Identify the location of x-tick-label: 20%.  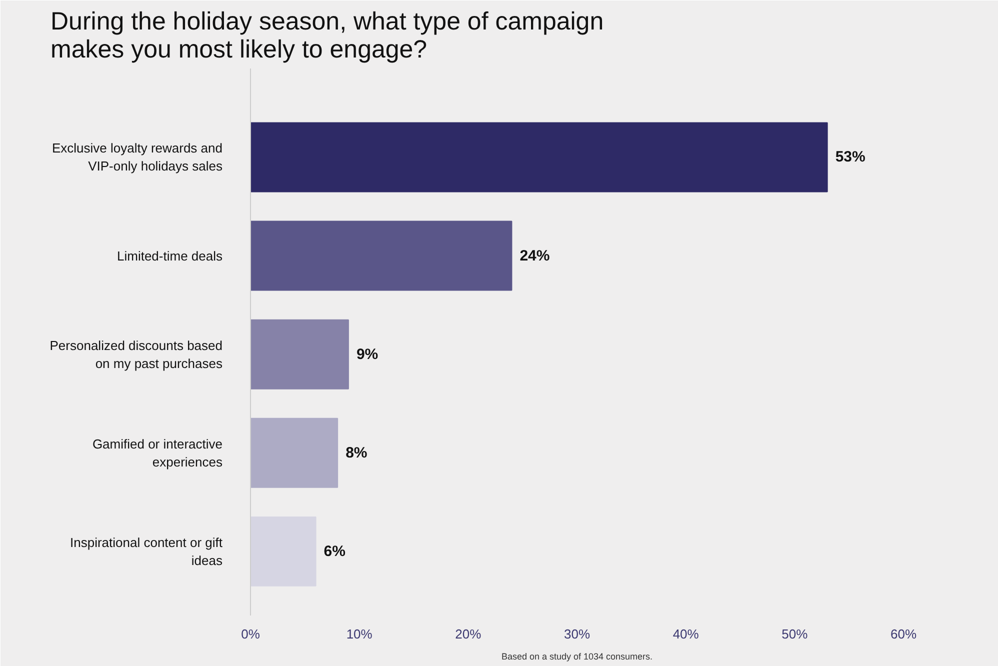
(468, 634).